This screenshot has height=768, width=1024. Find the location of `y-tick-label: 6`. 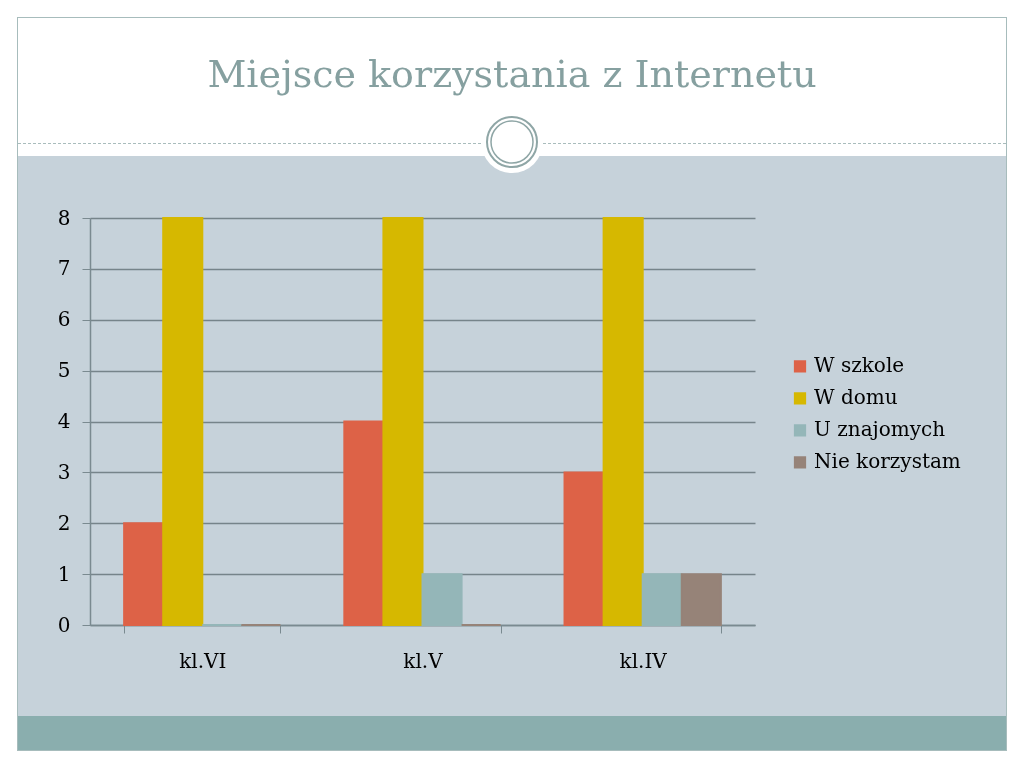

y-tick-label: 6 is located at coordinates (64, 319).